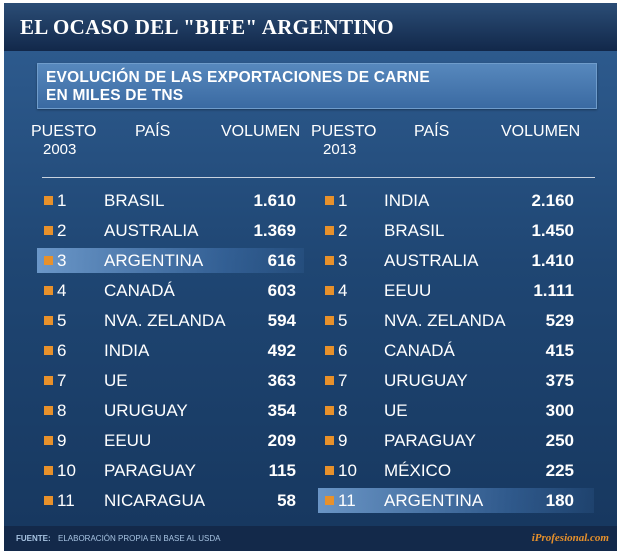 The image size is (621, 554). What do you see at coordinates (153, 131) in the screenshot?
I see `header-country-2003: PAÍS` at bounding box center [153, 131].